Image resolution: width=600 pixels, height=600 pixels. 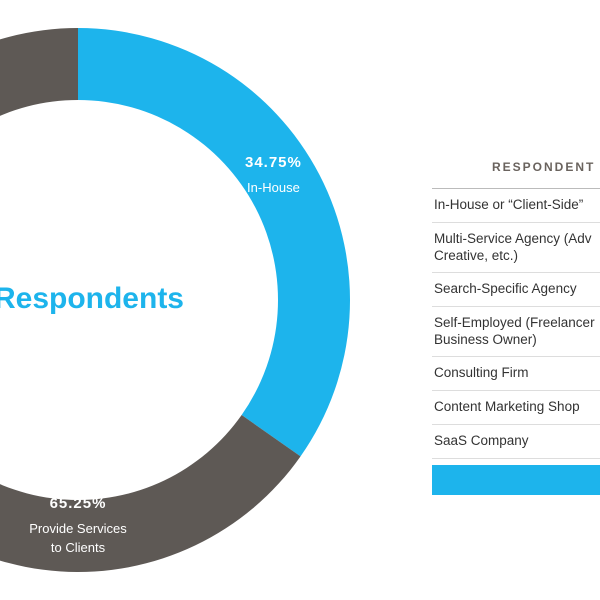 What do you see at coordinates (516, 374) in the screenshot?
I see `table-row: Consulting Firm` at bounding box center [516, 374].